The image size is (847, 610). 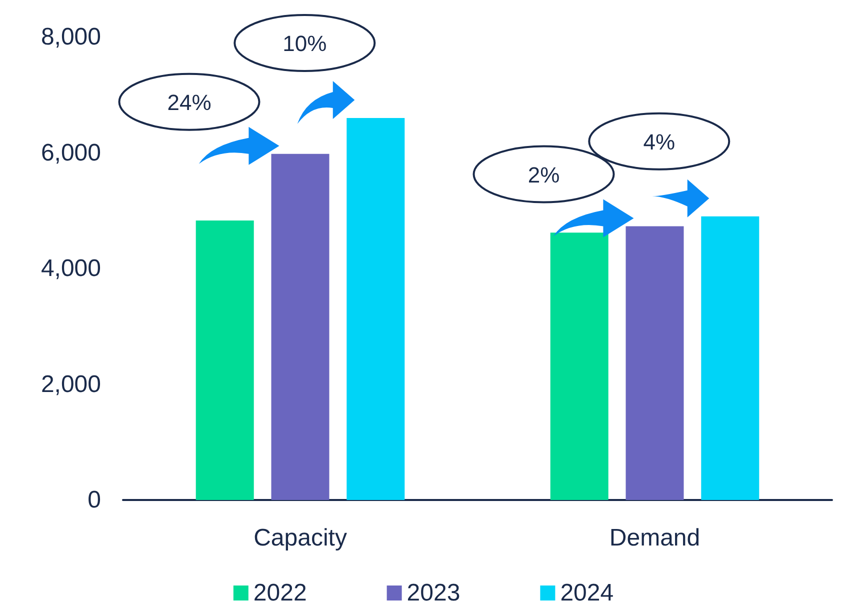 What do you see at coordinates (70, 152) in the screenshot?
I see `y-tick-label: 6,000` at bounding box center [70, 152].